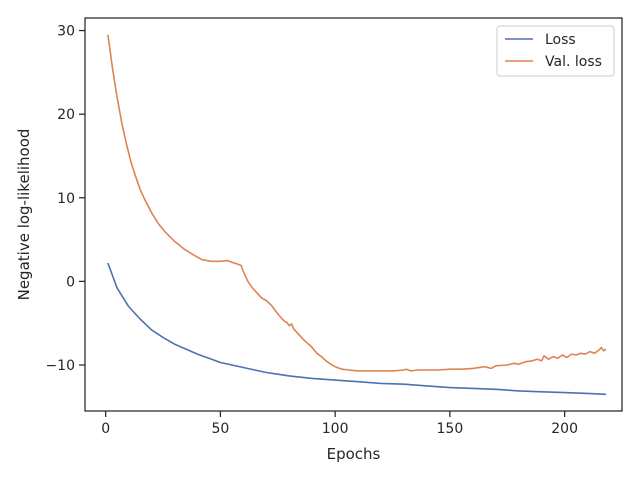  I want to click on y-tick-label: 0, so click(70, 282).